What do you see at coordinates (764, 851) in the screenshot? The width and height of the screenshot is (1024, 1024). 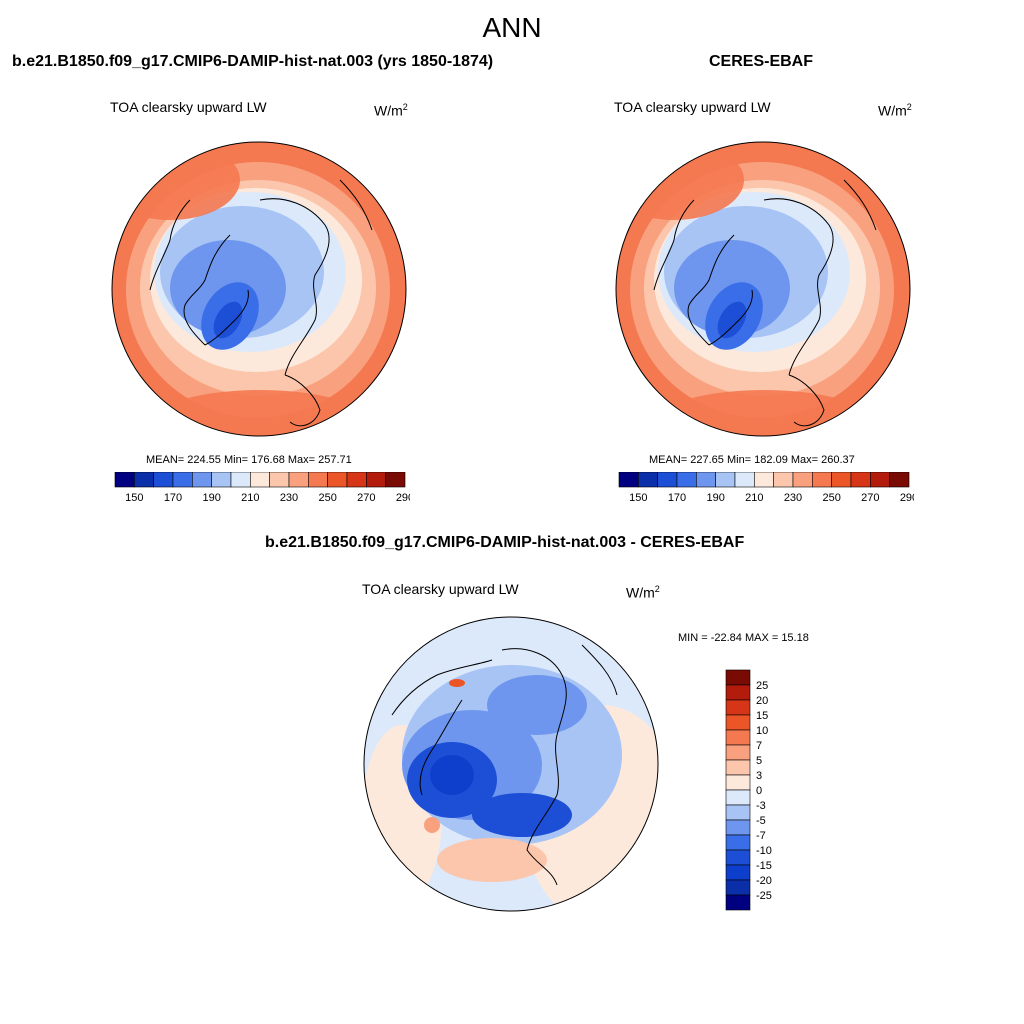 I see `colorbar-tick-label: -10` at bounding box center [764, 851].